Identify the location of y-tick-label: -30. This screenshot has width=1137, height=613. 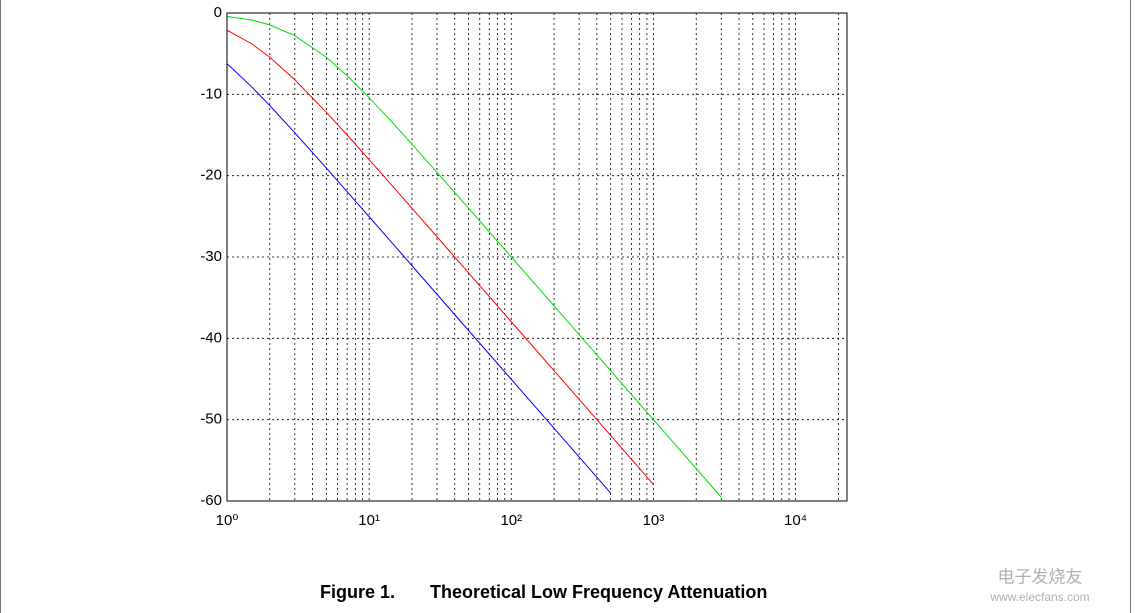
(211, 256).